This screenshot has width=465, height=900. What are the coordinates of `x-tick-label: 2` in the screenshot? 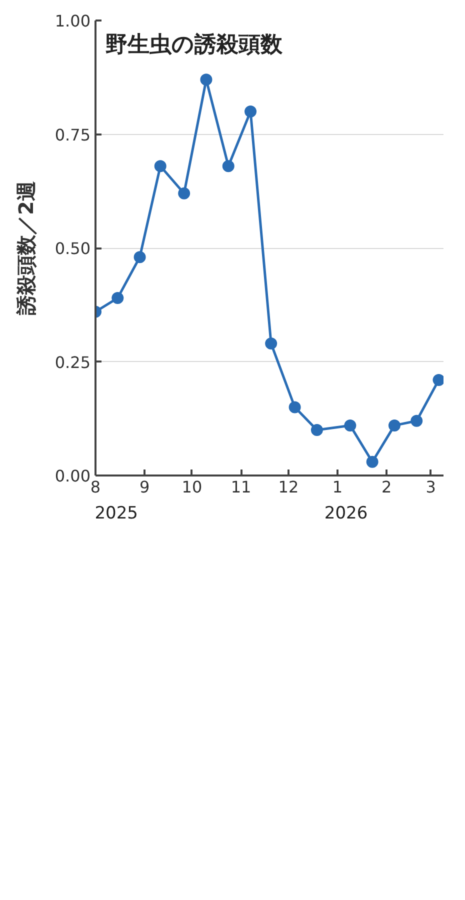 It's located at (386, 487).